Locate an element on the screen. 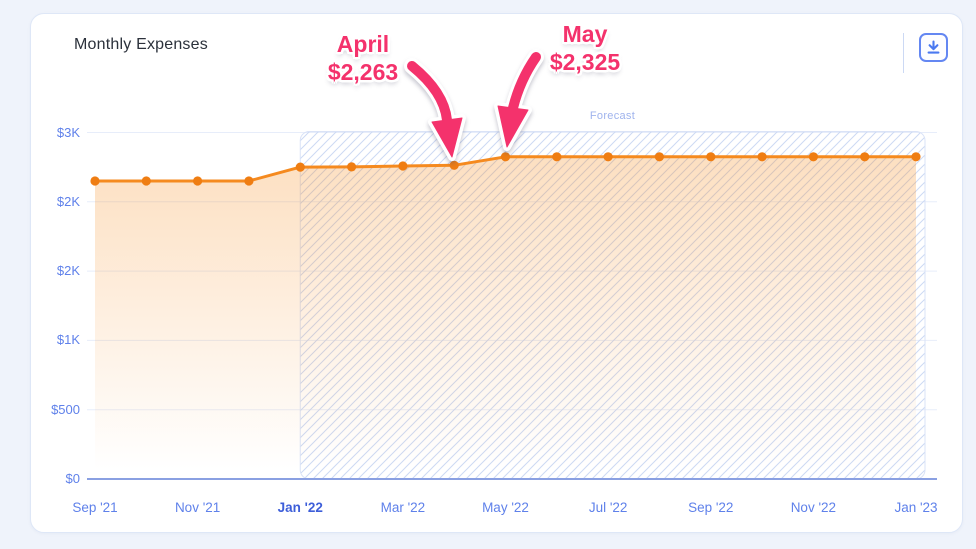 The image size is (976, 549). annotation-may-value: $2,325 is located at coordinates (585, 62).